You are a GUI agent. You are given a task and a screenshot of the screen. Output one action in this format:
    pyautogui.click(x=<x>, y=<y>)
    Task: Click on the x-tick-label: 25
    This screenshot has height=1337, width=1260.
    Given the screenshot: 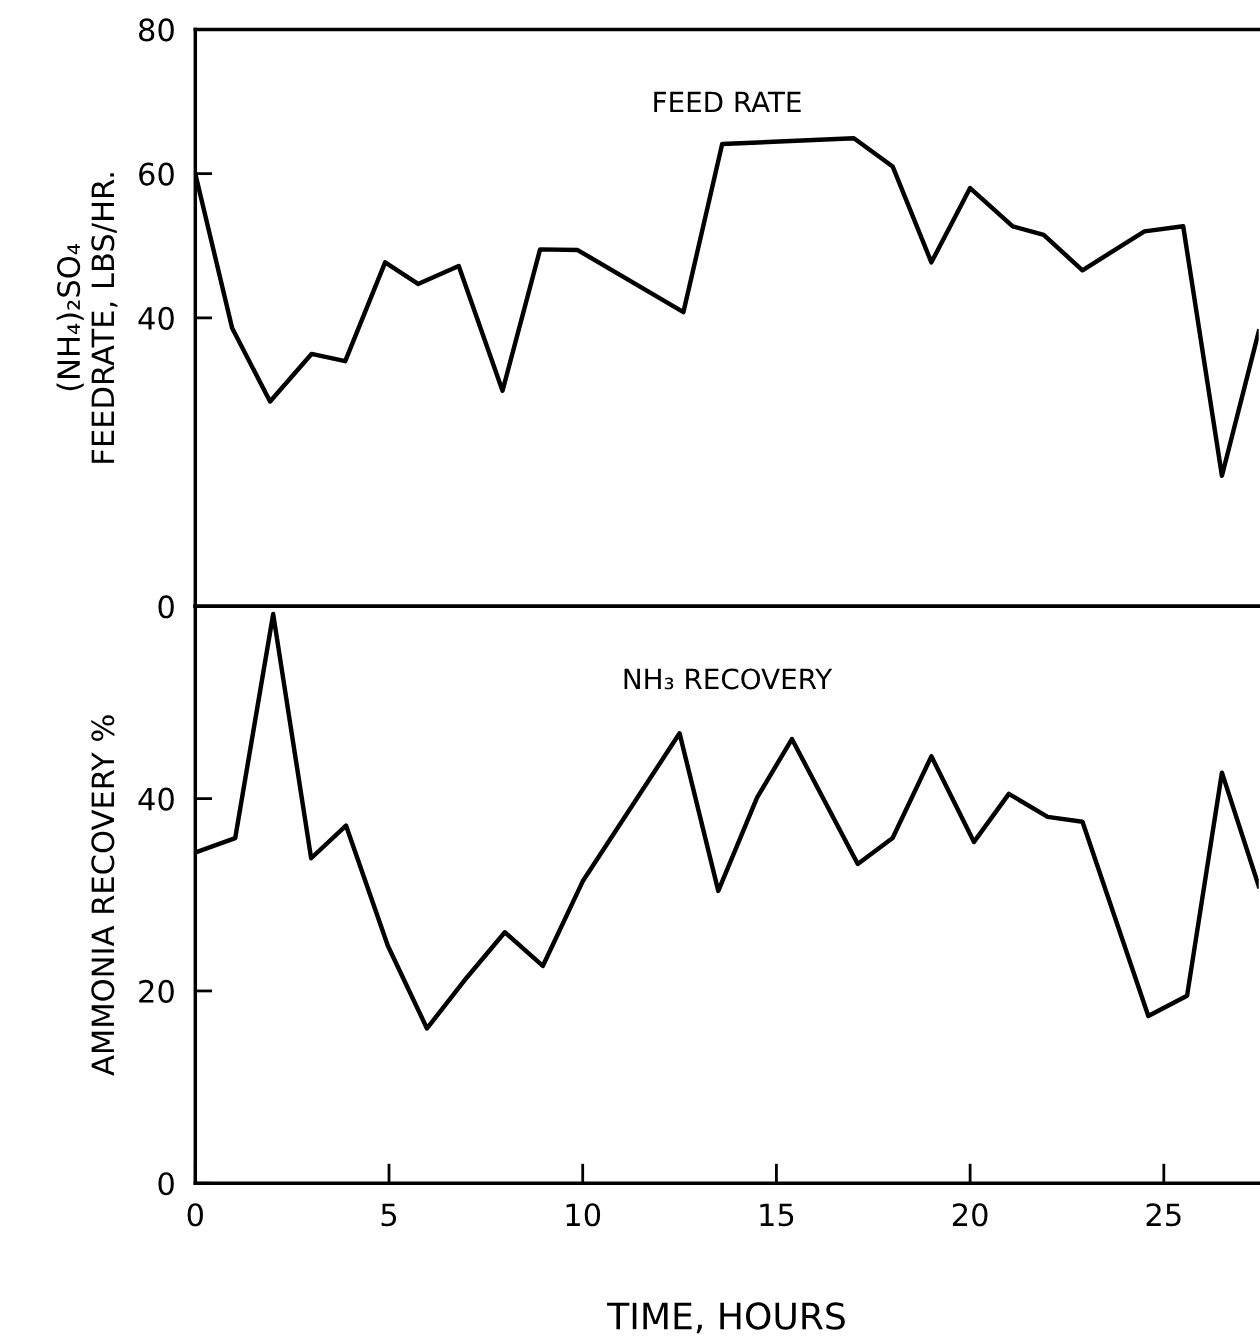 What is the action you would take?
    pyautogui.click(x=1163, y=1215)
    